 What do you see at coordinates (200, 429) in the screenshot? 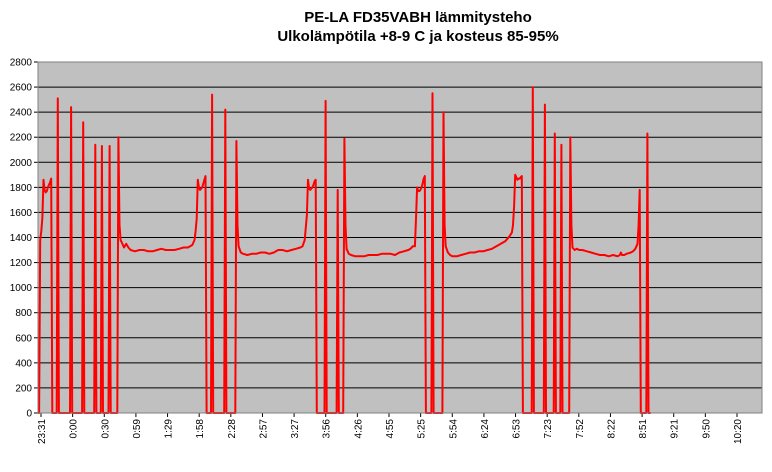
I see `x-tick-label: 1:58` at bounding box center [200, 429].